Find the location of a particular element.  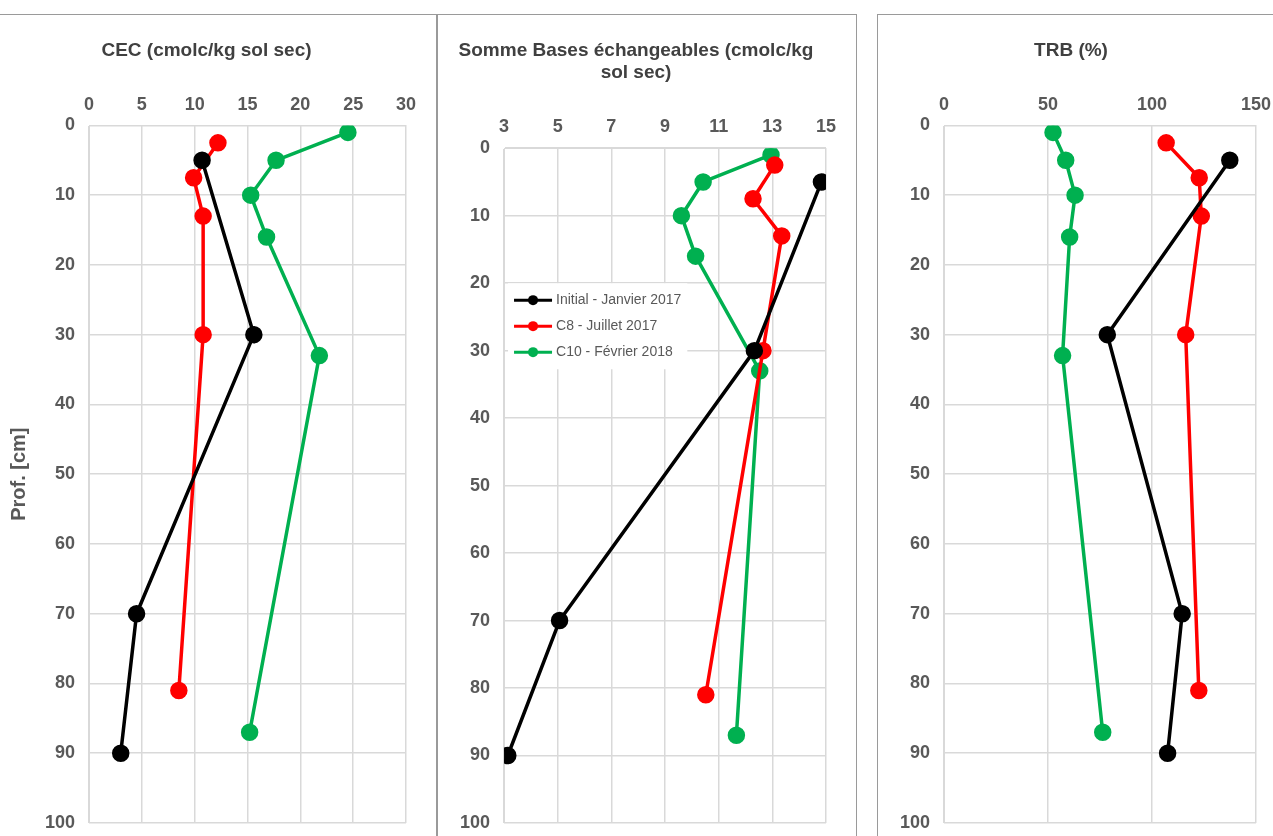

x-tick-label: 7 is located at coordinates (611, 126).